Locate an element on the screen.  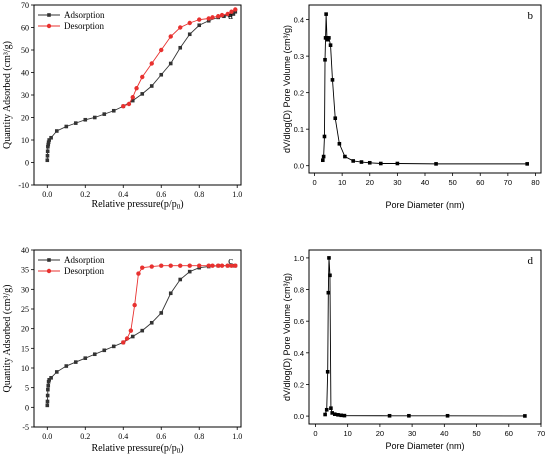
y-tick-label: 15 is located at coordinates (25, 348).